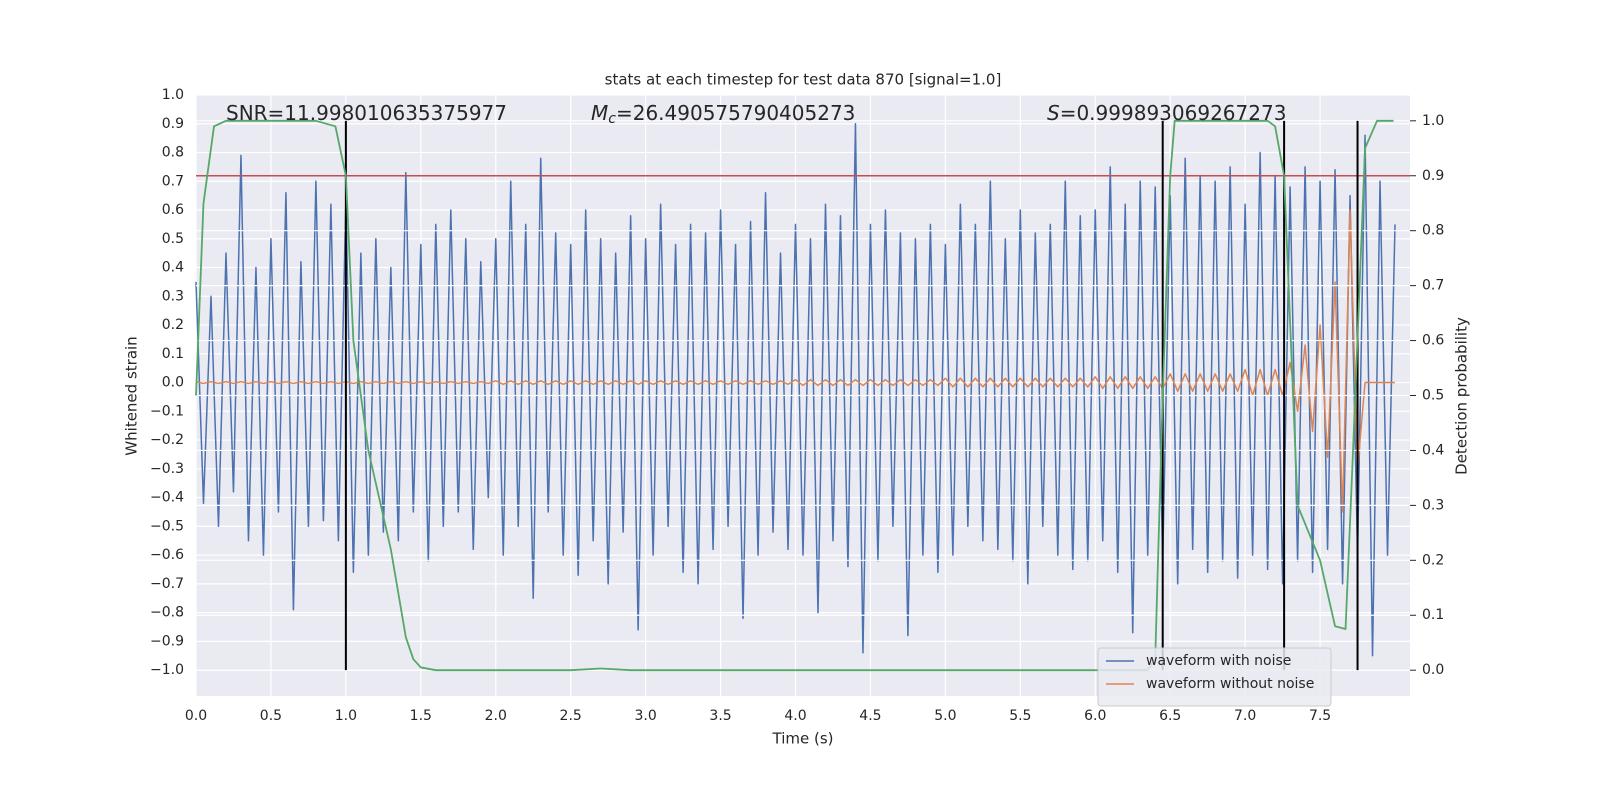 Image resolution: width=1600 pixels, height=804 pixels. What do you see at coordinates (173, 210) in the screenshot?
I see `y-tick-label: 0.6` at bounding box center [173, 210].